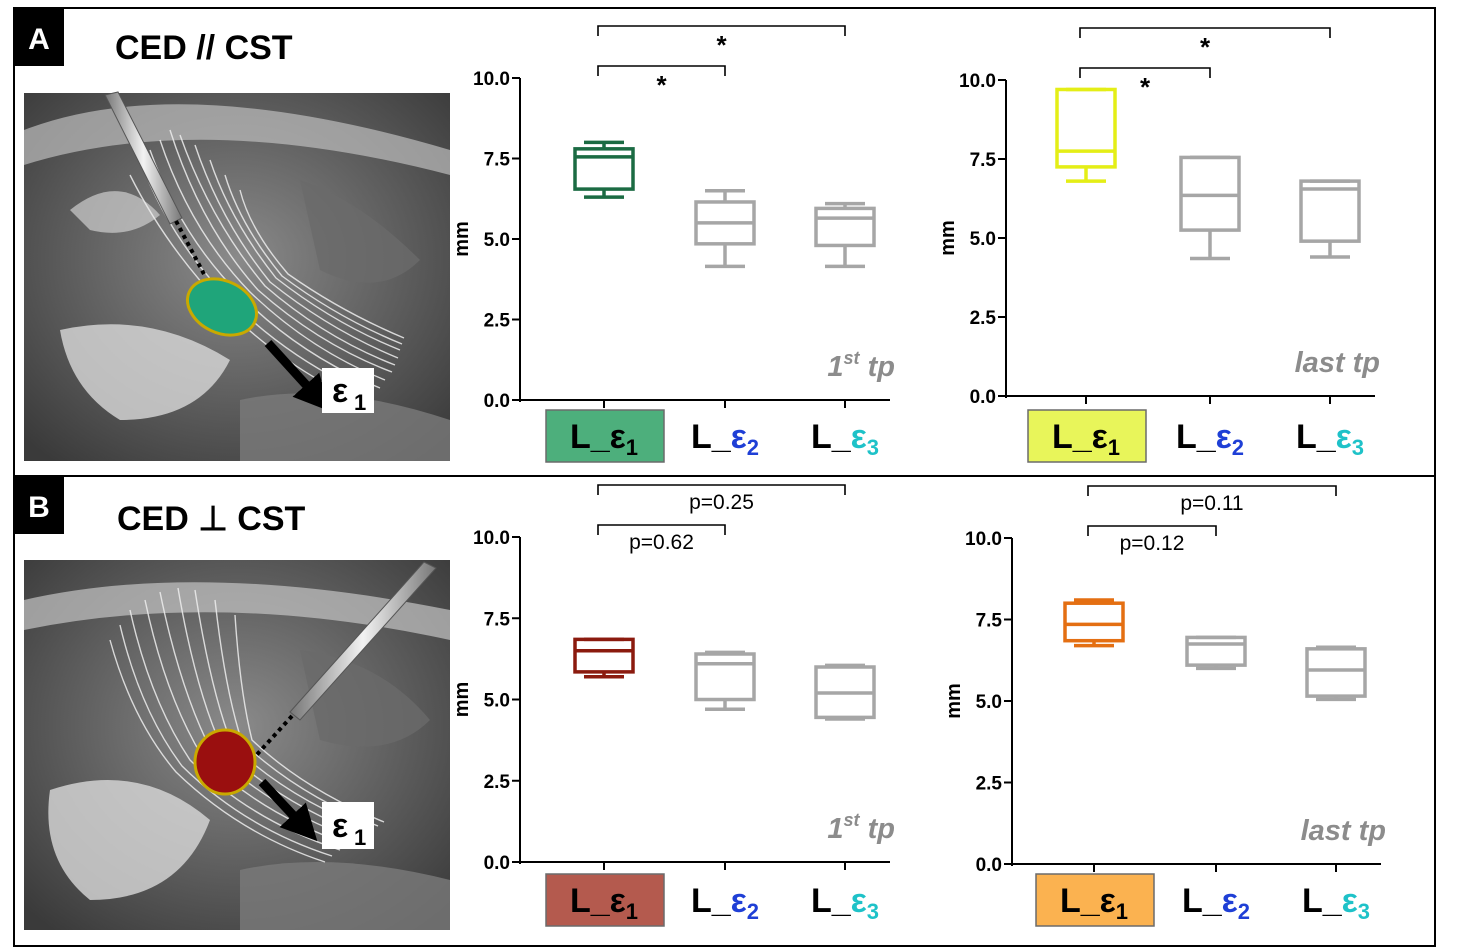 This screenshot has width=1474, height=948. Describe the element at coordinates (39, 39) in the screenshot. I see `panel-a-letter: A` at that location.